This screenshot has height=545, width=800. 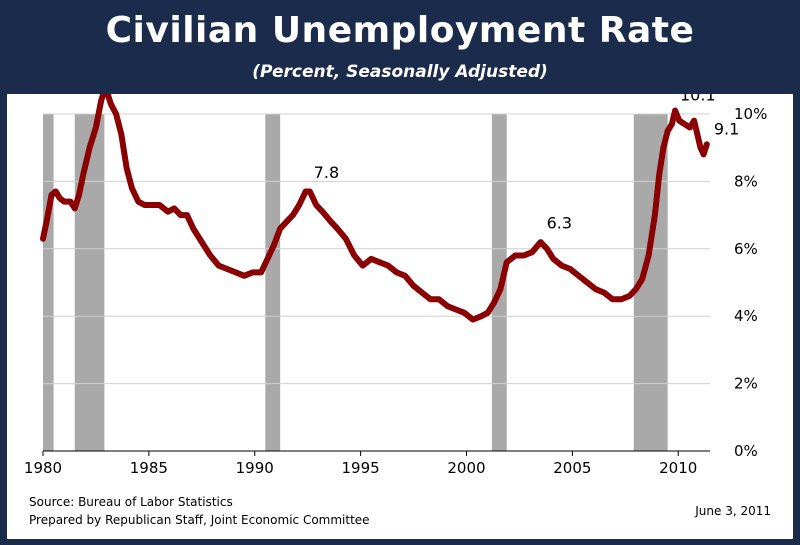 I want to click on data-label-2: 6.3, so click(x=559, y=223).